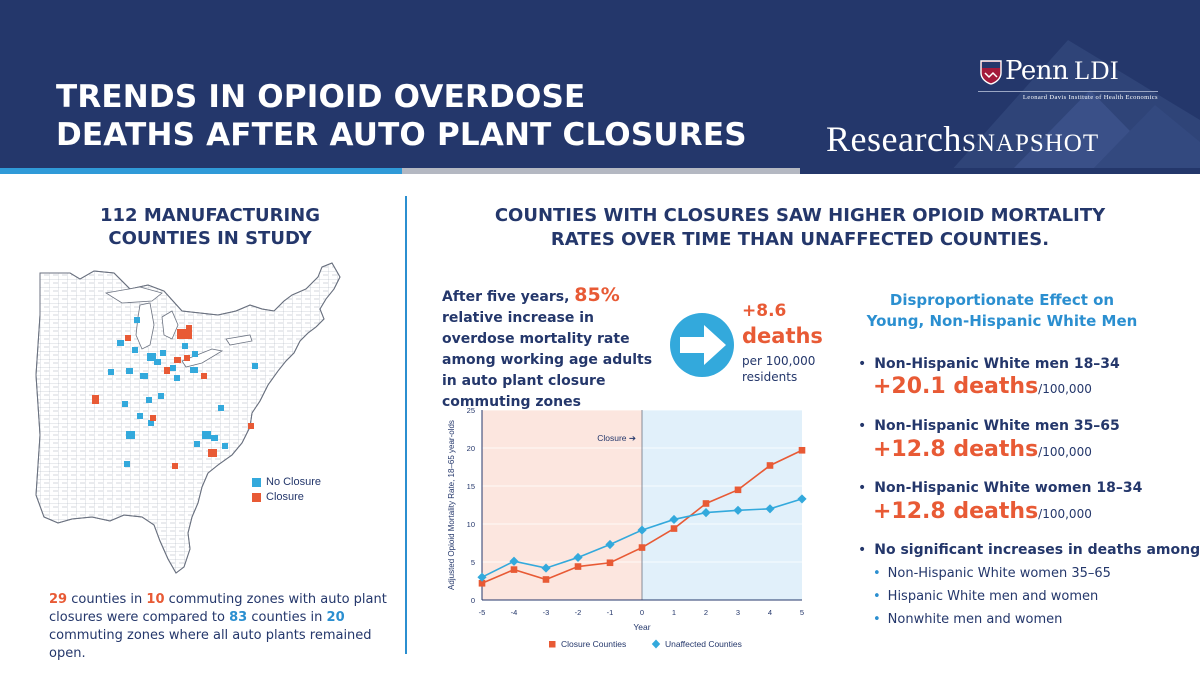 The width and height of the screenshot is (1200, 675). I want to click on x-axis-label: Year, so click(641, 627).